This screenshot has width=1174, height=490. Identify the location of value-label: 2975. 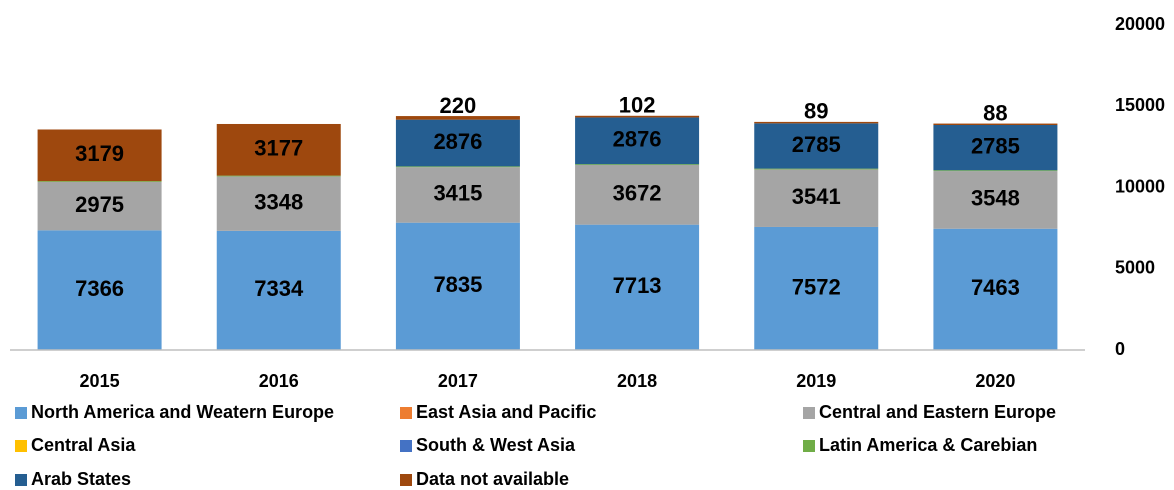
(99, 204).